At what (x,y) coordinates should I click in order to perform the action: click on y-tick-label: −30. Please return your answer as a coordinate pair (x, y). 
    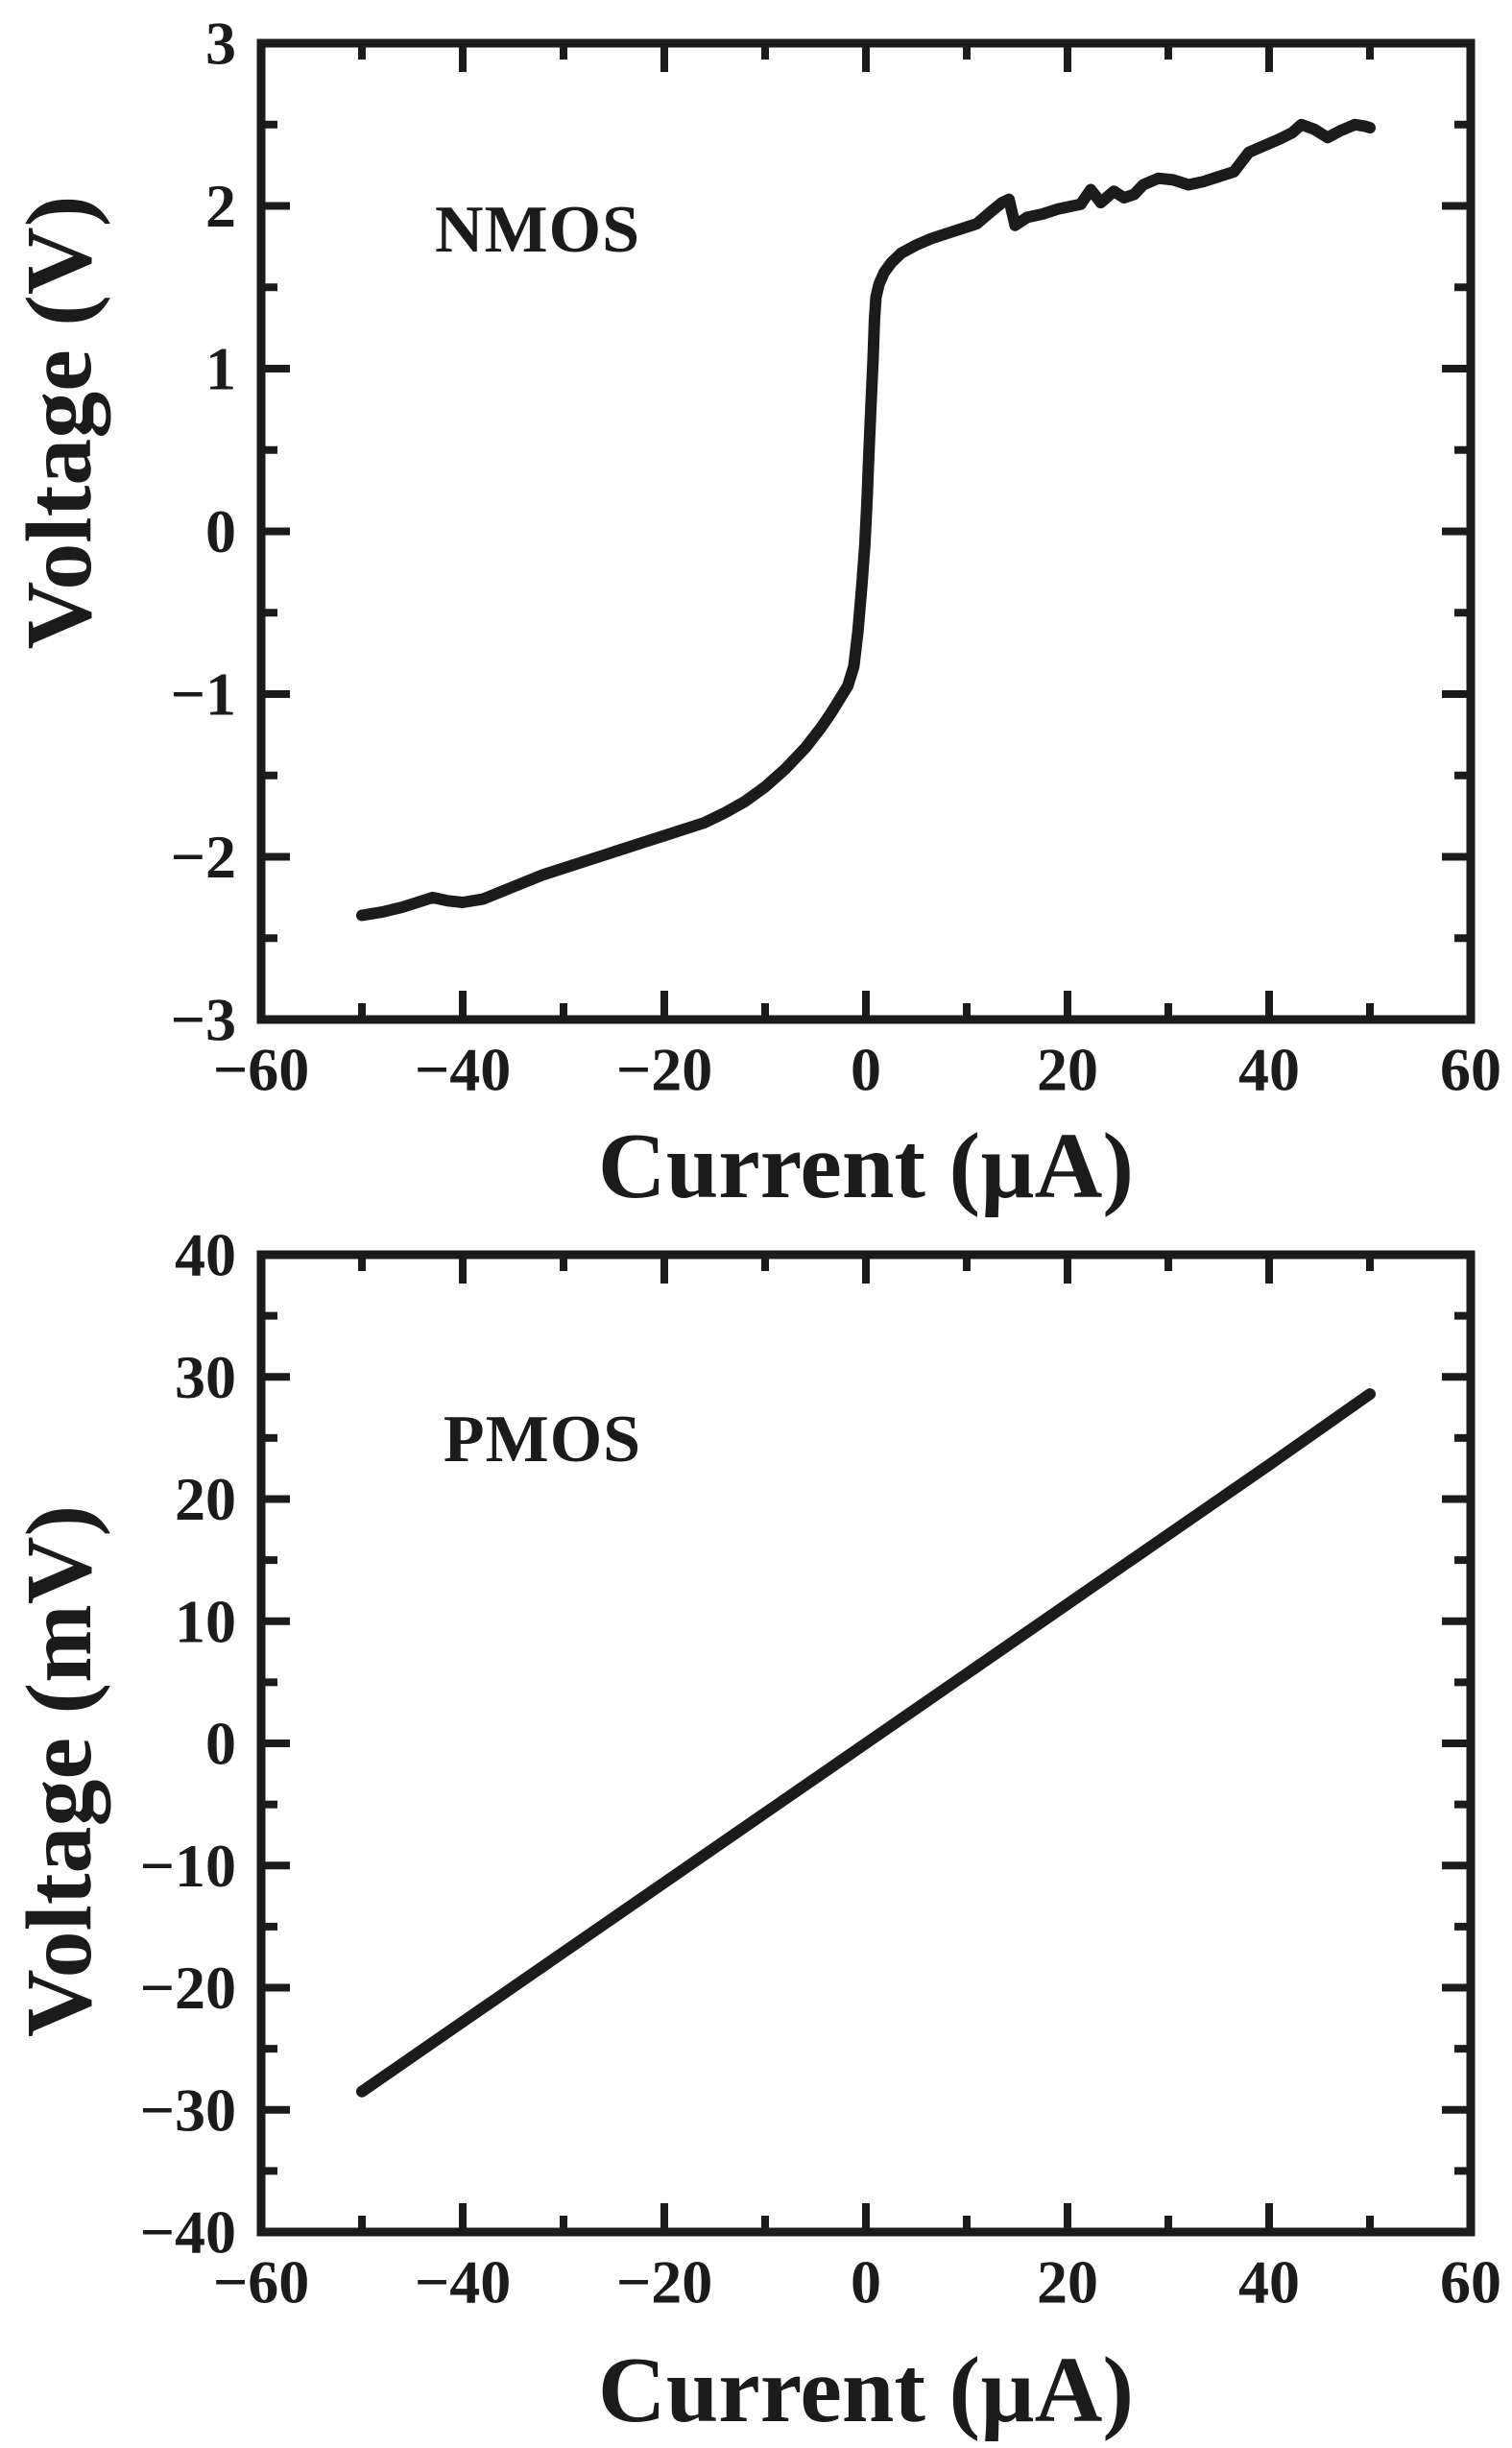
    Looking at the image, I should click on (188, 2110).